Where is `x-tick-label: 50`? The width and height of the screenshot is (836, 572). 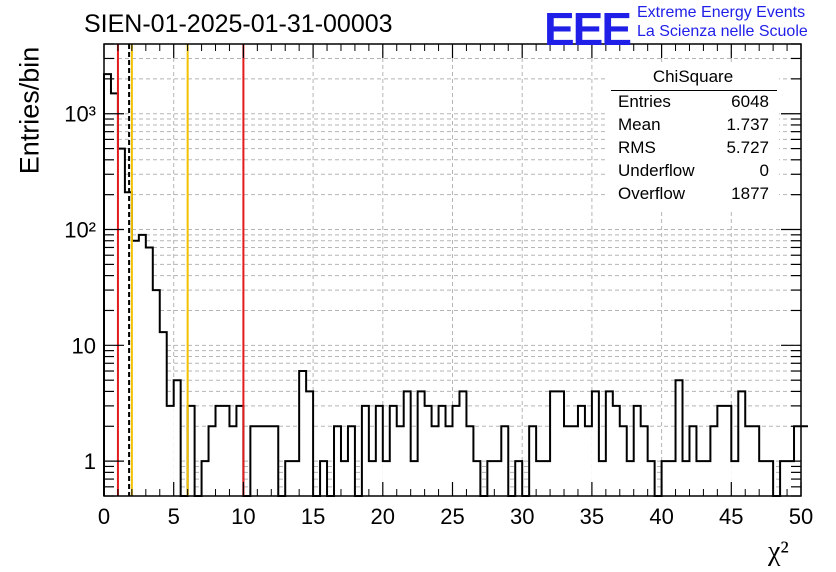
x-tick-label: 50 is located at coordinates (801, 516).